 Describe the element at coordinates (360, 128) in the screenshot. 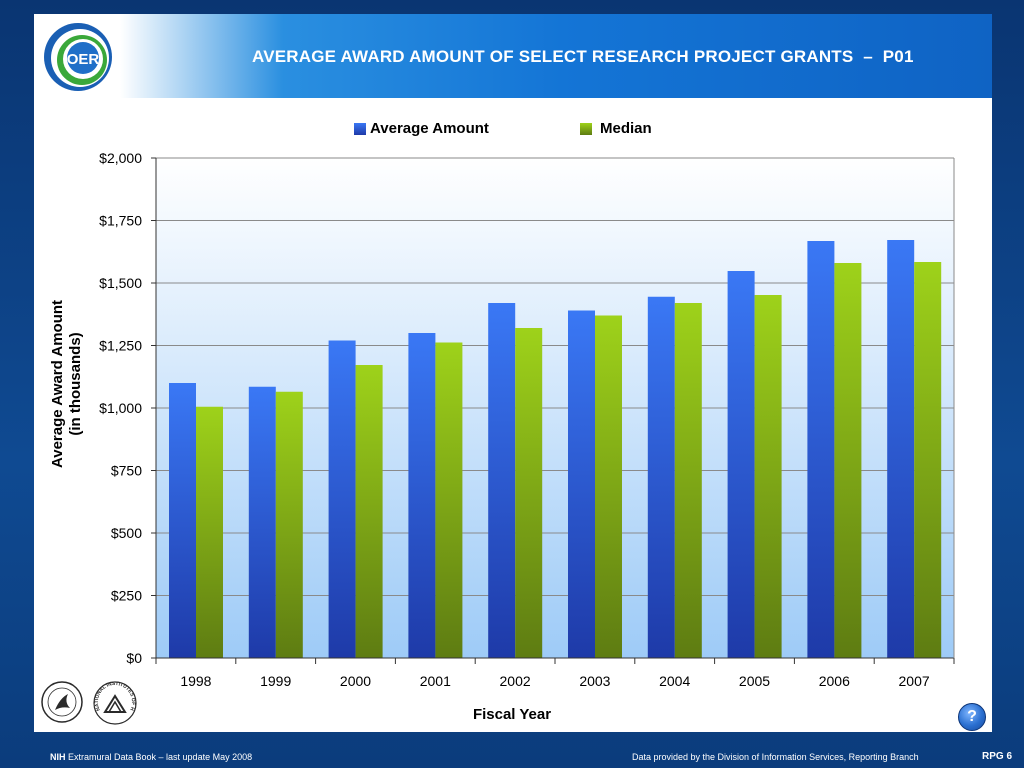

I see `legend-swatch-average` at that location.